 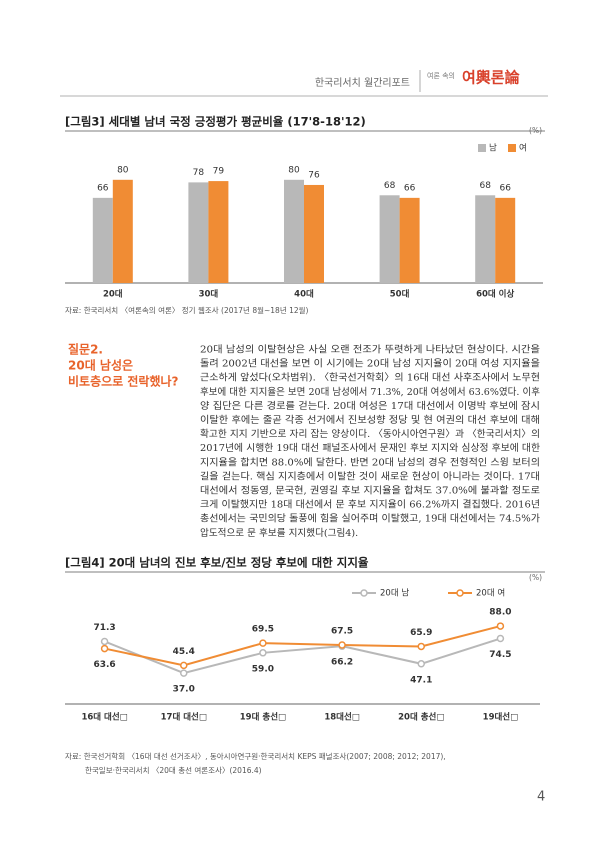 I want to click on value-label: 59.0, so click(x=263, y=669).